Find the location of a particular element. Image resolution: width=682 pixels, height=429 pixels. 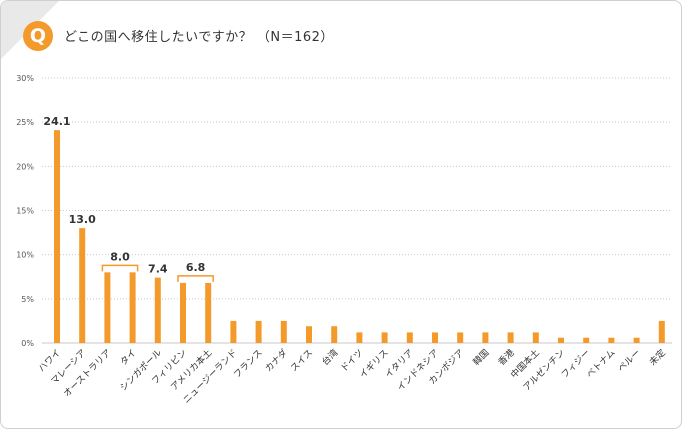

y-tick-label: 25% is located at coordinates (25, 122).